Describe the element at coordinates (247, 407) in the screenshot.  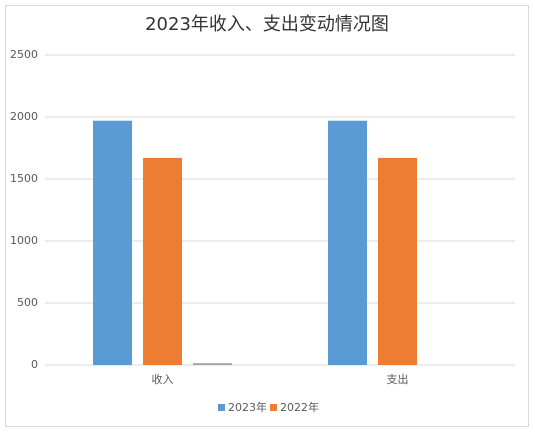
I see `legend-label: 2023年` at that location.